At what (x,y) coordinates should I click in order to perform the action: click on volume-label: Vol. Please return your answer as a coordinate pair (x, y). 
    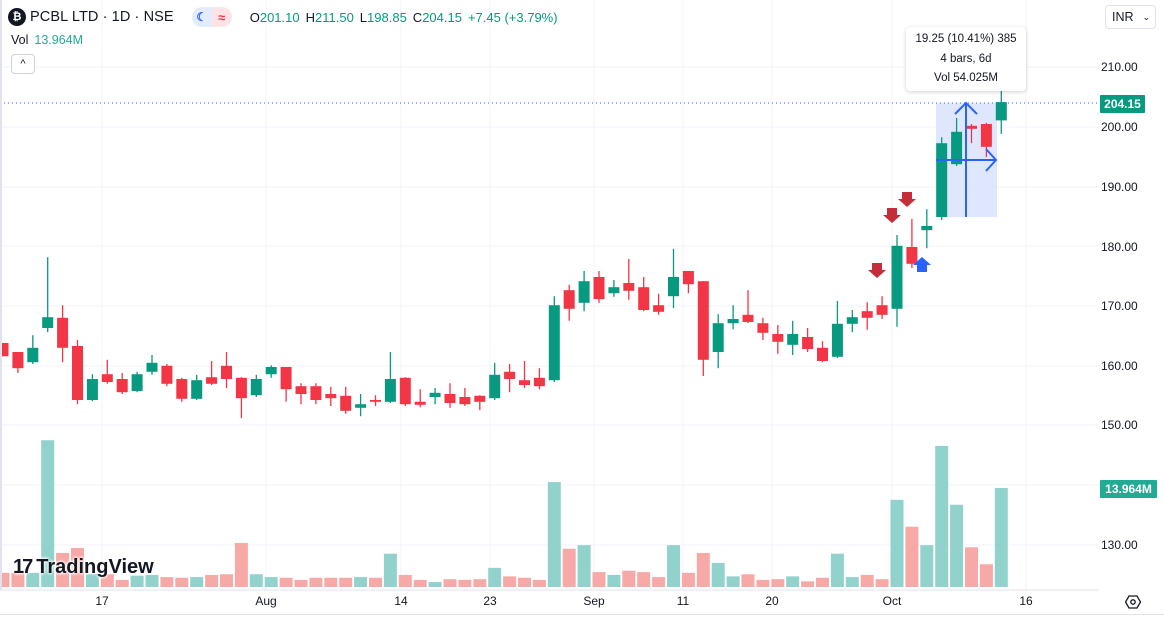
    Looking at the image, I should click on (20, 40).